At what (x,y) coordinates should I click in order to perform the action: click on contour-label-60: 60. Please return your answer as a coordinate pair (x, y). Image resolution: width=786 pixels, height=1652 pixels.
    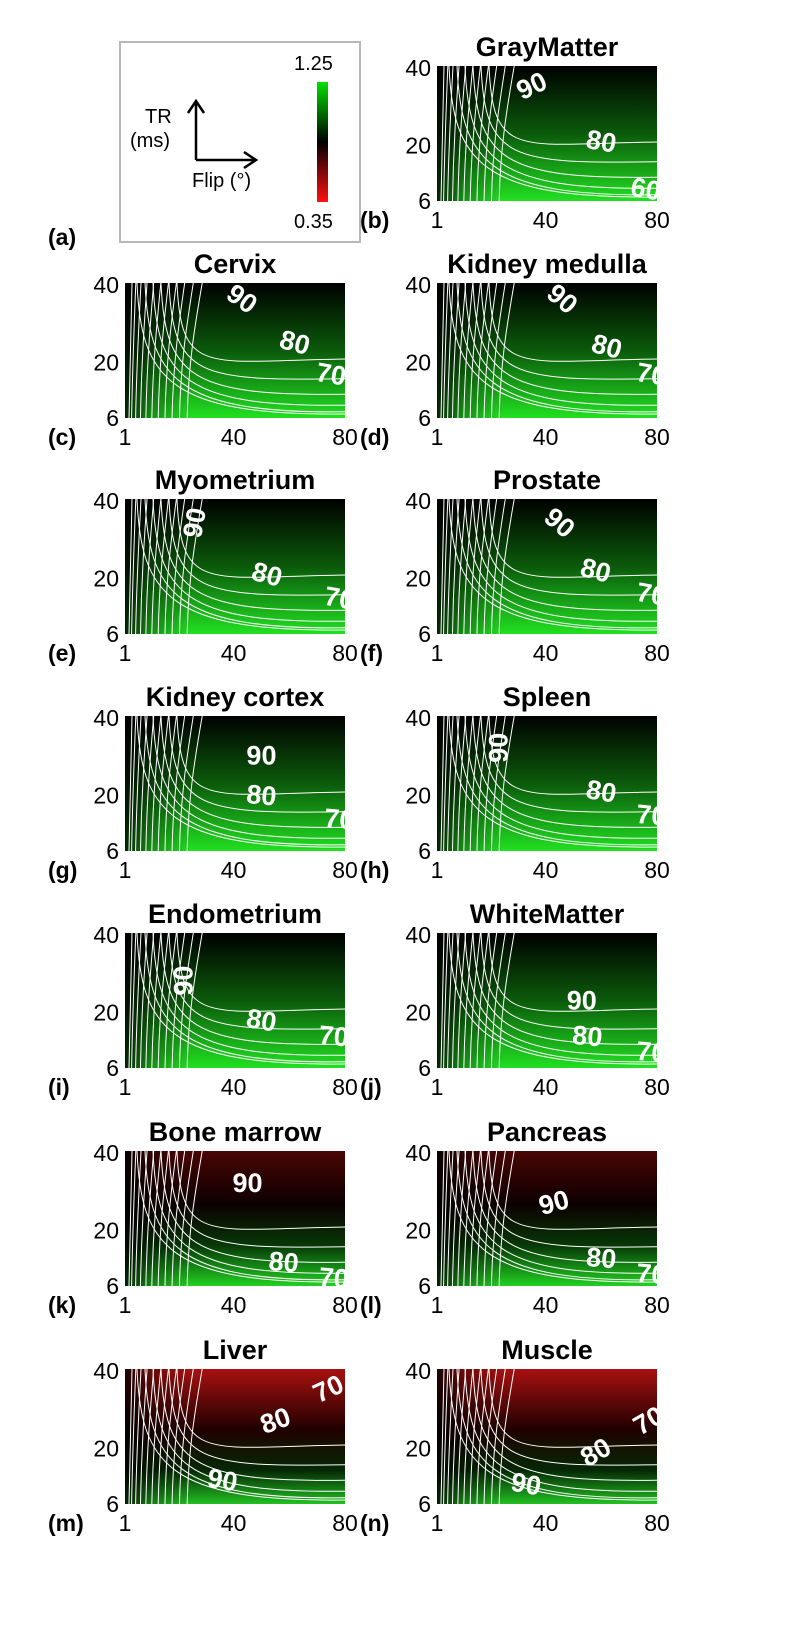
    Looking at the image, I should click on (645, 189).